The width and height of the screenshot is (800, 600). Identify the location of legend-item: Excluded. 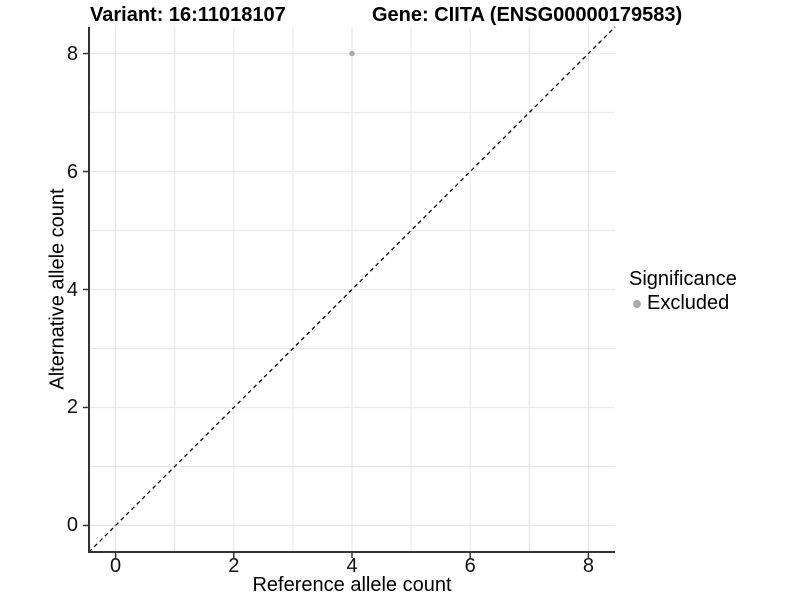
(682, 303).